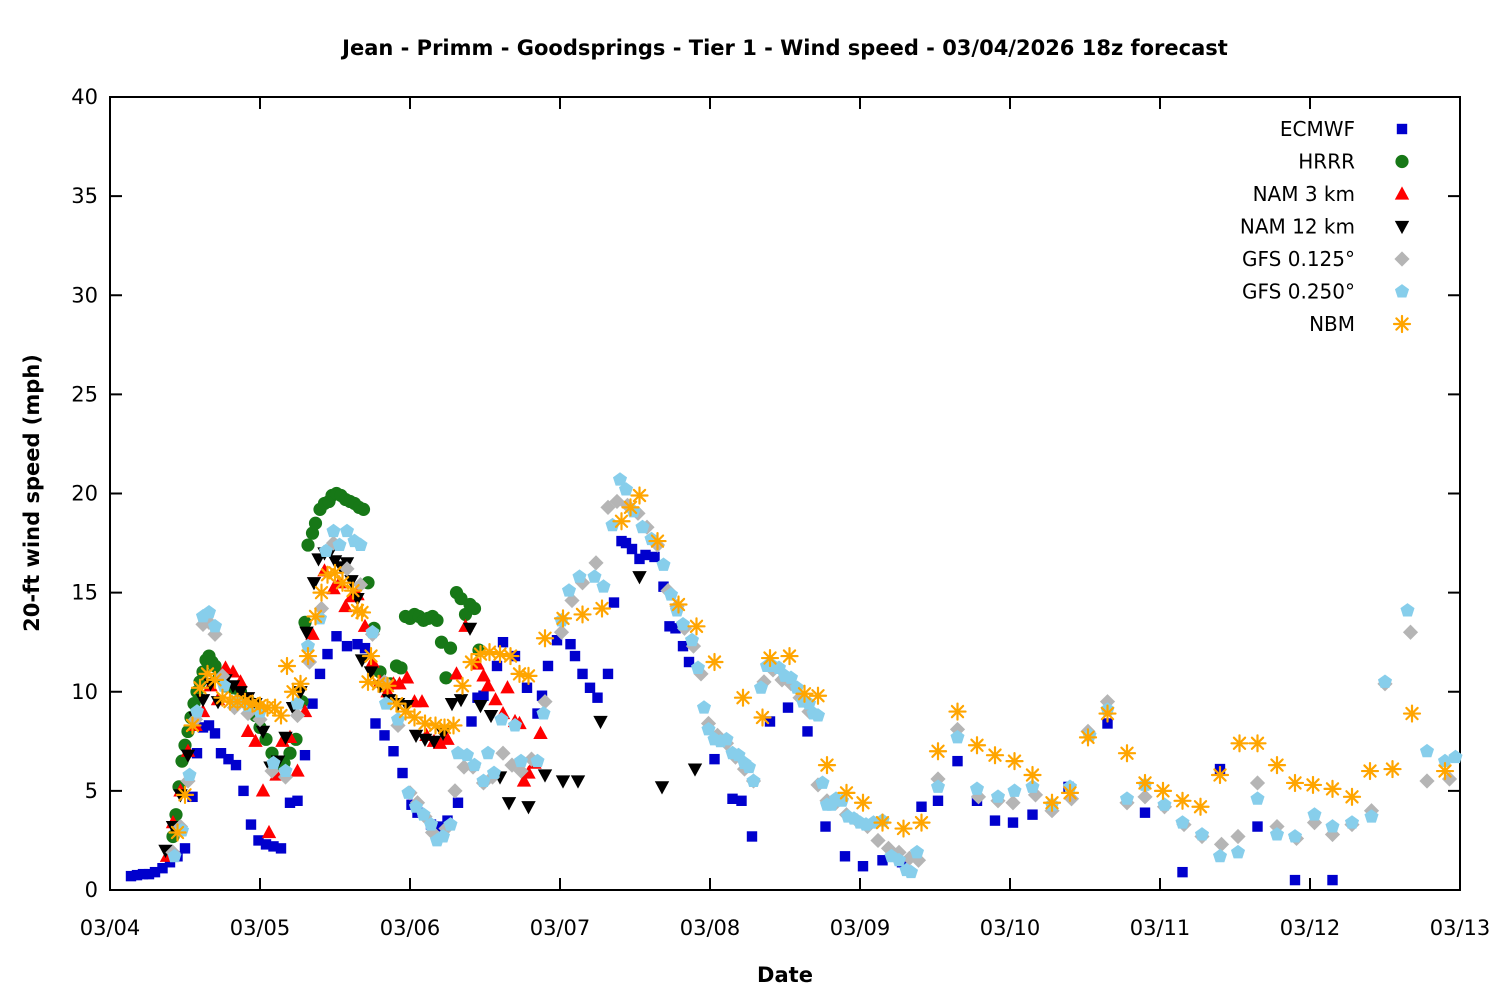  I want to click on y-tick-label: 5, so click(91, 791).